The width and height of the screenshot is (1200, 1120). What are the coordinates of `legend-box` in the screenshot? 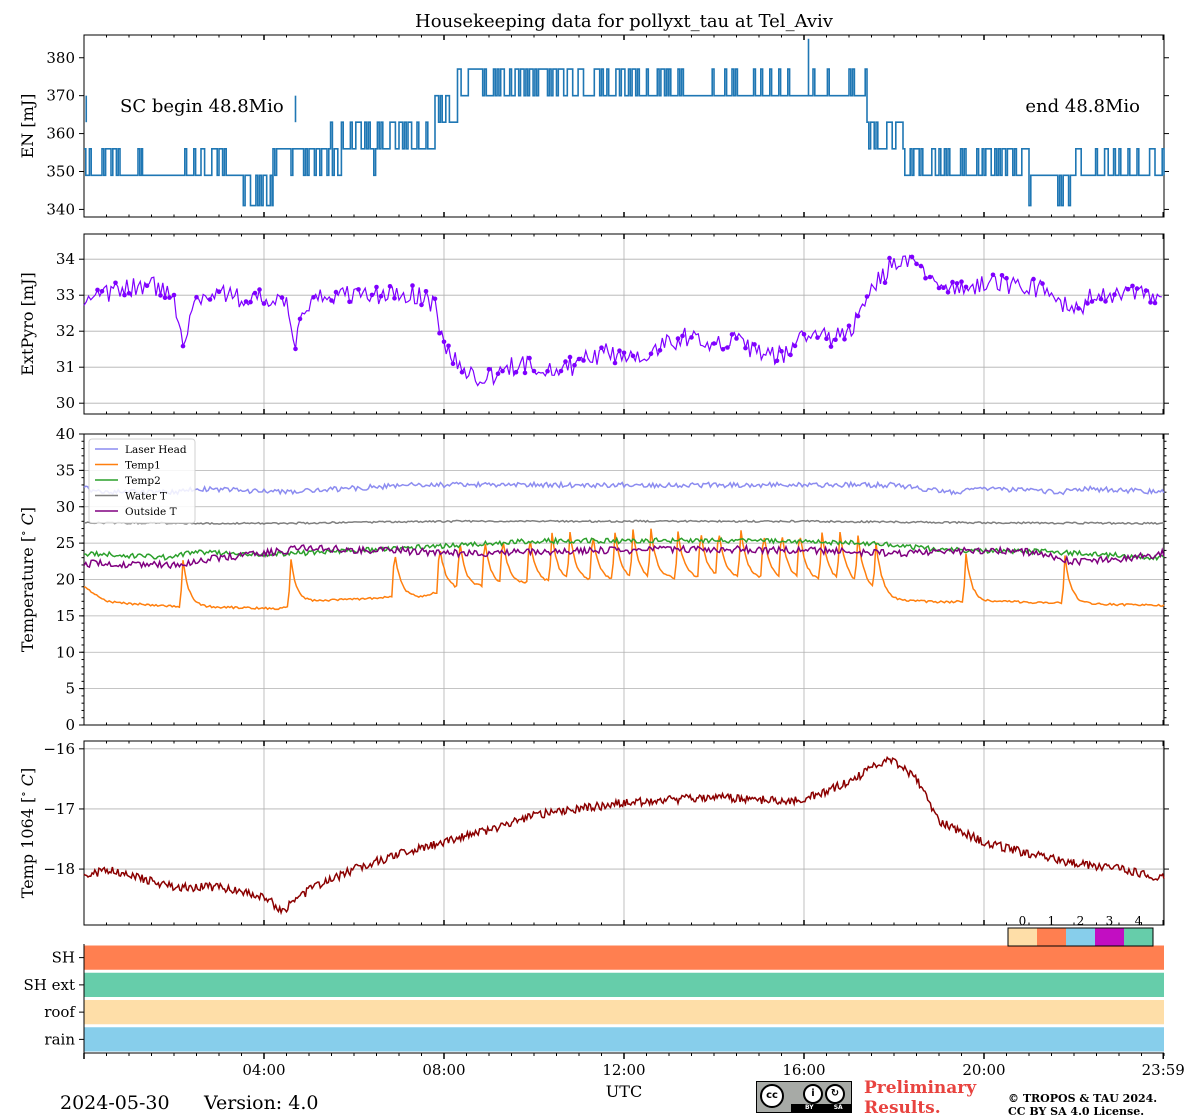 It's located at (142, 481).